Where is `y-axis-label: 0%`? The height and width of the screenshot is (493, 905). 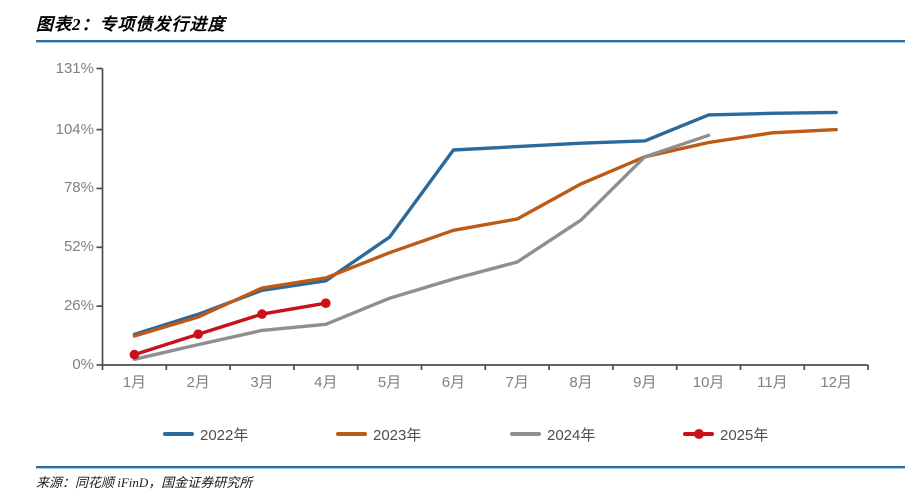 y-axis-label: 0% is located at coordinates (83, 364).